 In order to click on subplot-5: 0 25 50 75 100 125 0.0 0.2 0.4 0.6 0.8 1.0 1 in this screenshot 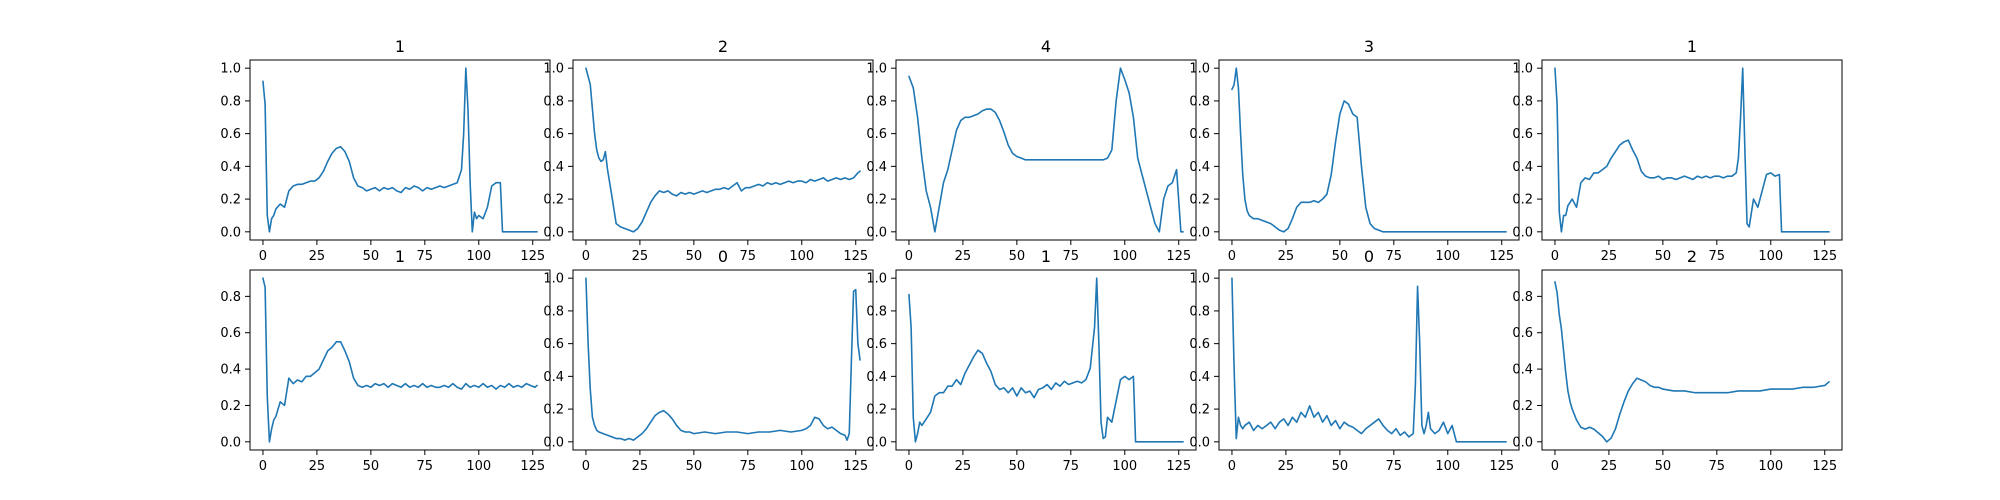, I will do `click(1677, 150)`.